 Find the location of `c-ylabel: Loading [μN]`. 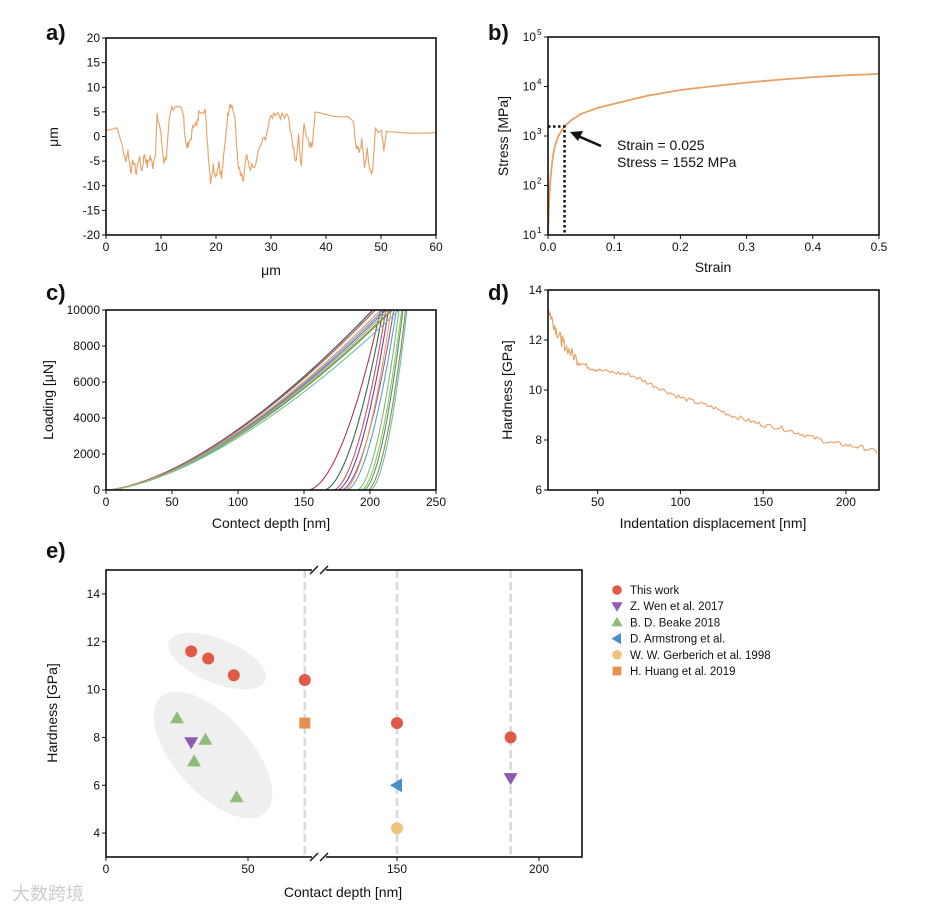

c-ylabel: Loading [μN] is located at coordinates (48, 400).